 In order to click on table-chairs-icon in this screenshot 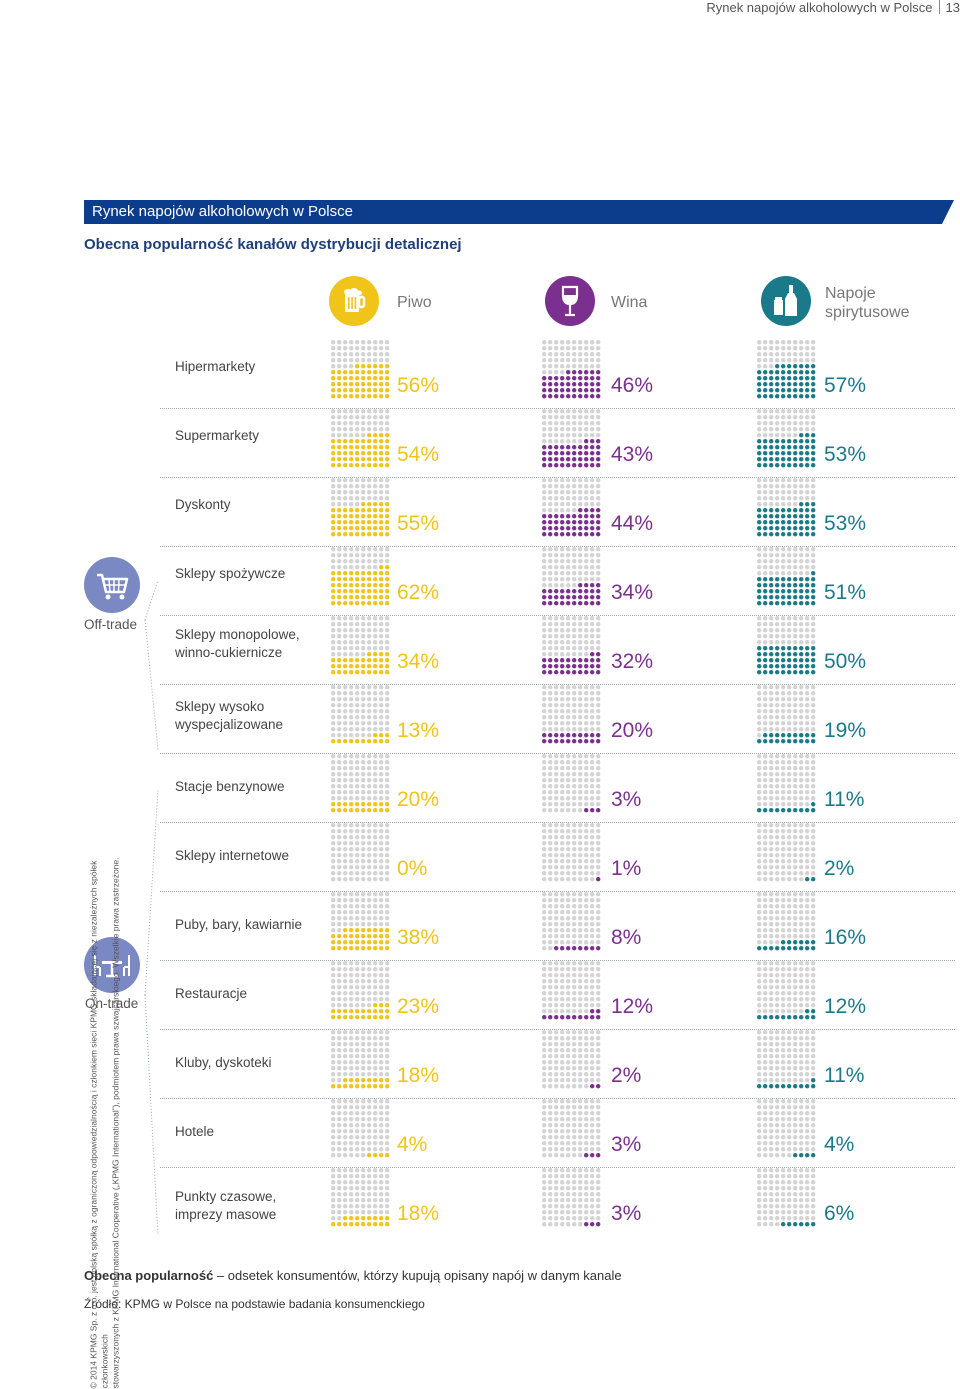, I will do `click(112, 965)`.